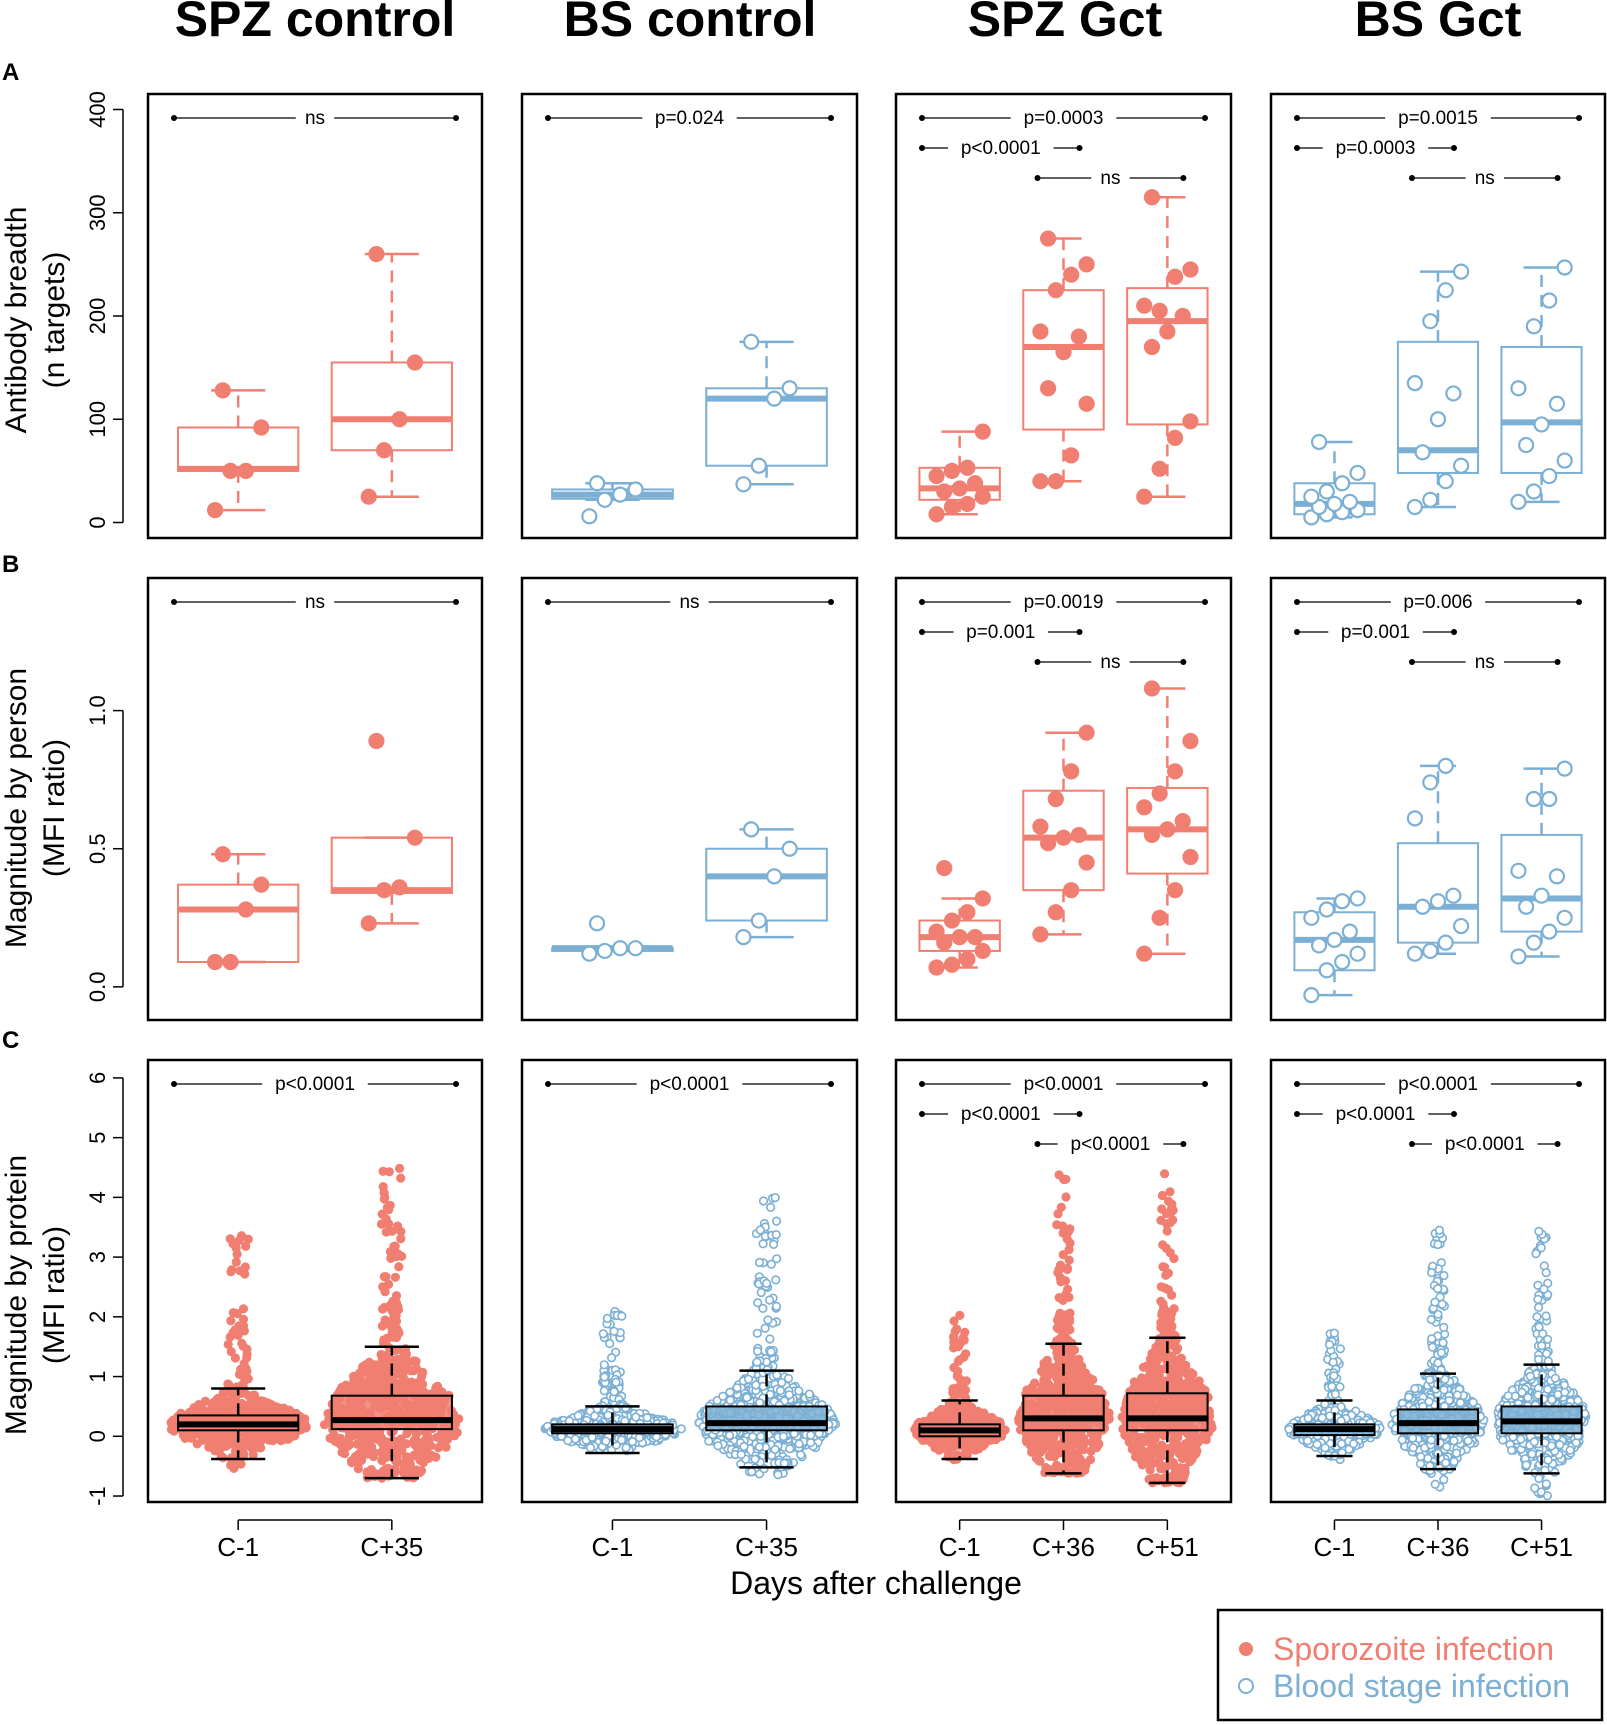 The width and height of the screenshot is (1607, 1725). I want to click on panel-frame, so click(689, 316).